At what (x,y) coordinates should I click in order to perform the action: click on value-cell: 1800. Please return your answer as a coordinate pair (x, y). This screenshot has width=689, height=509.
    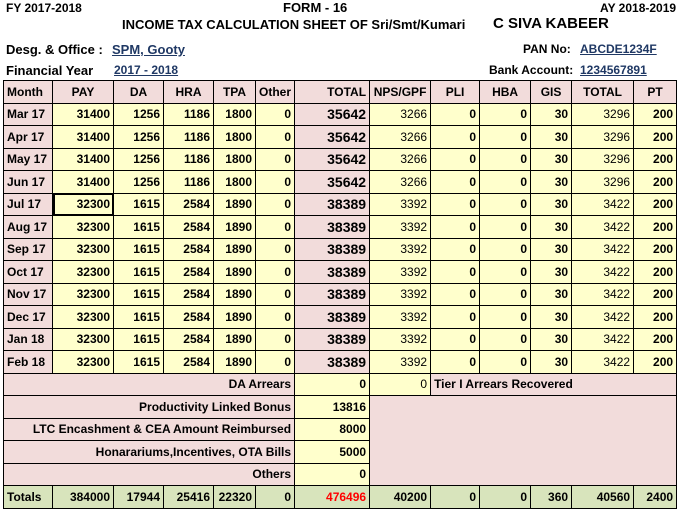
    Looking at the image, I should click on (234, 159).